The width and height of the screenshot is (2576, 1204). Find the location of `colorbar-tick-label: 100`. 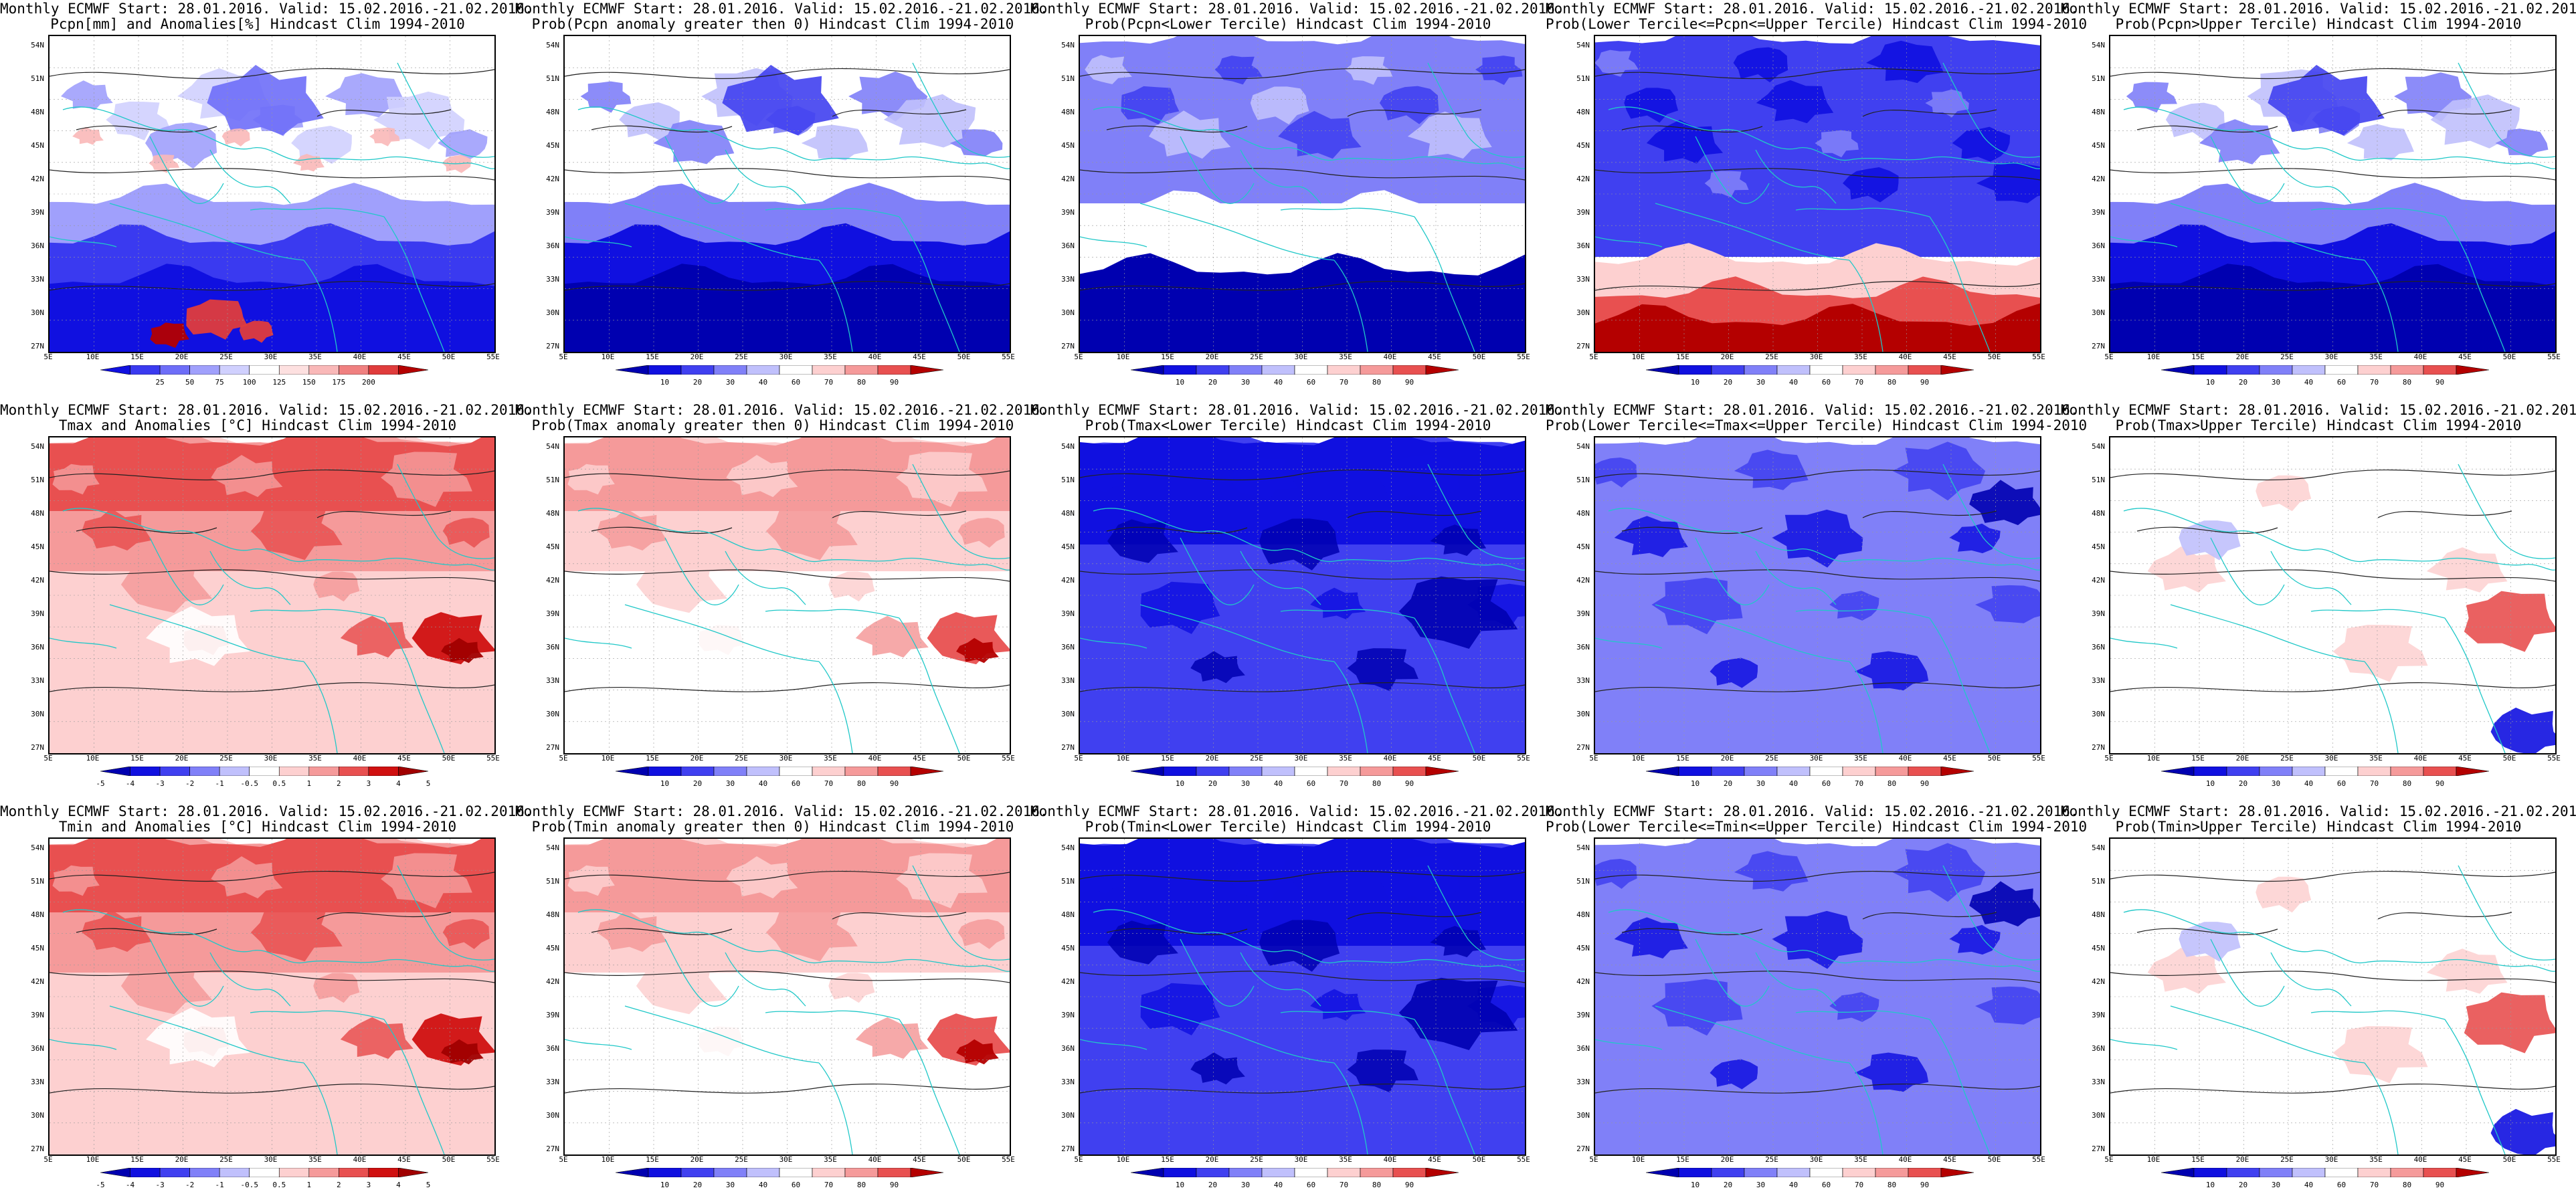

colorbar-tick-label: 100 is located at coordinates (249, 382).